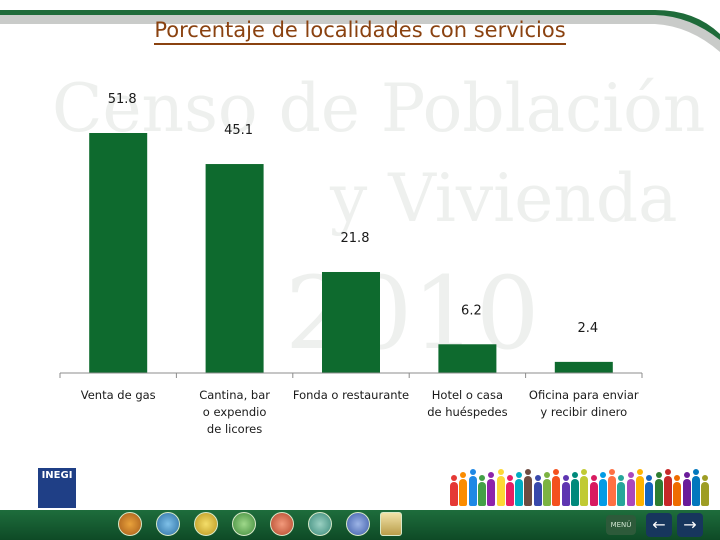  I want to click on info-section-icon, so click(168, 524).